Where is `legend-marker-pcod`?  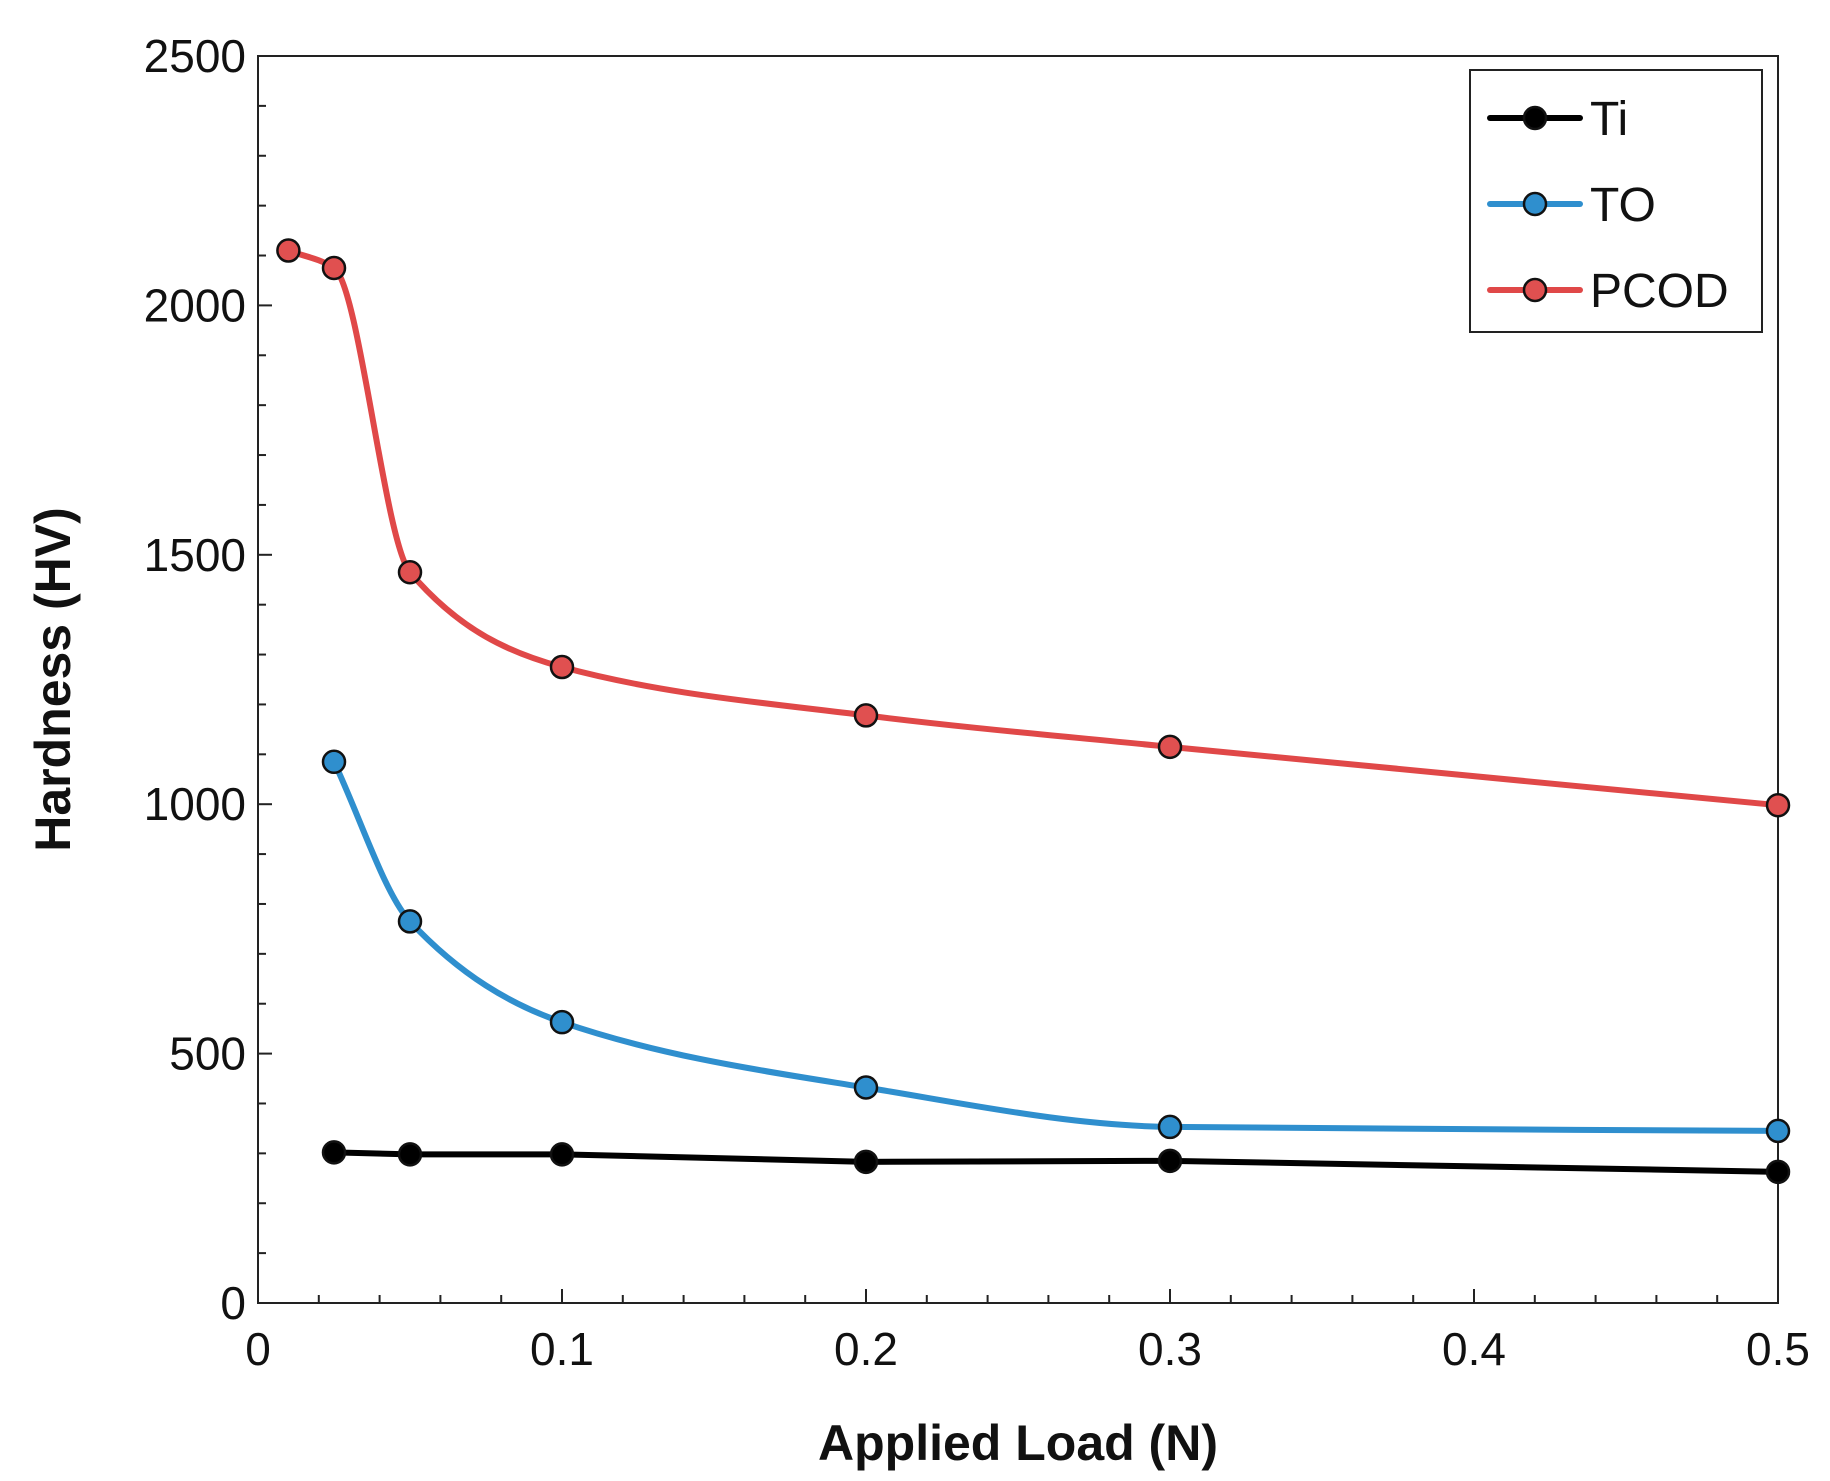
legend-marker-pcod is located at coordinates (1535, 290).